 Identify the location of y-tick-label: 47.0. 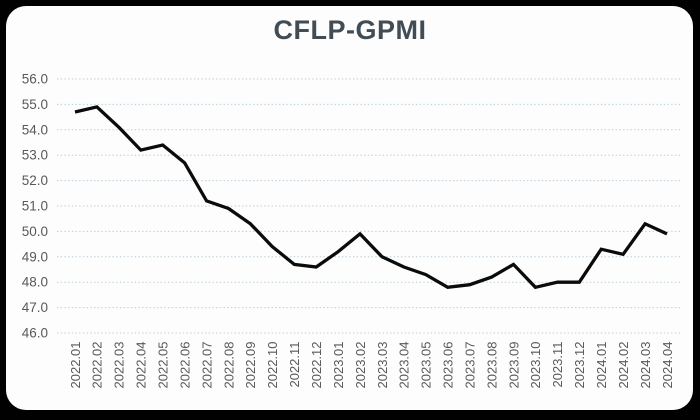
(35, 307).